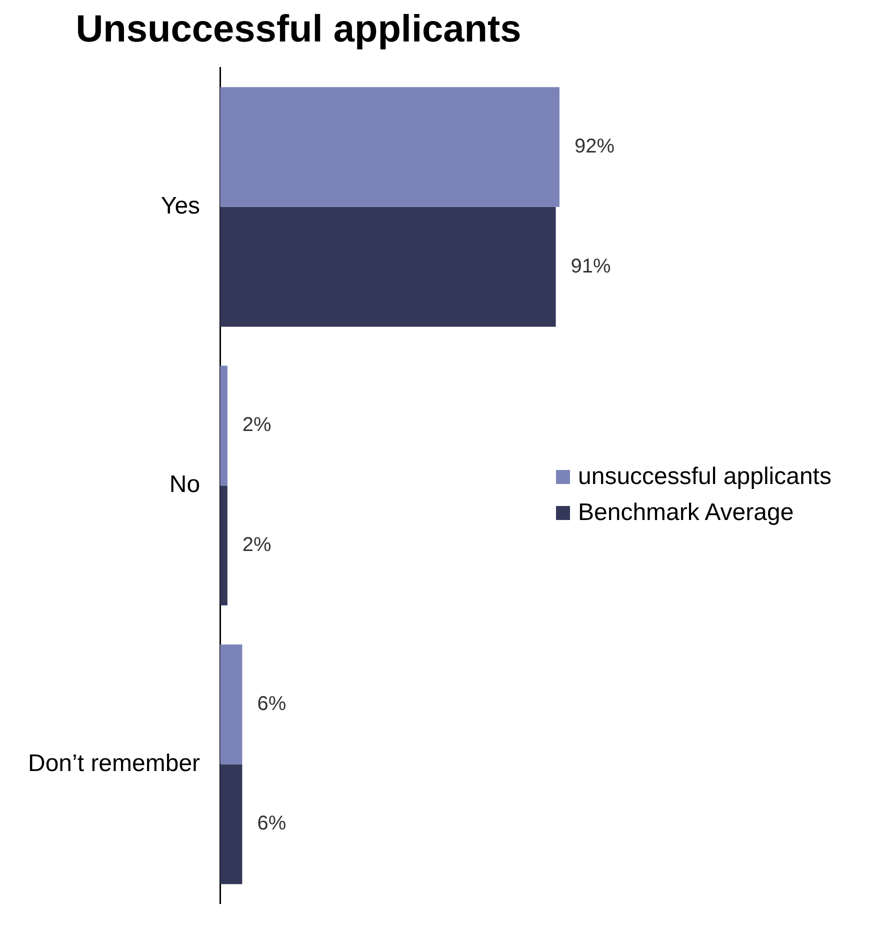 Image resolution: width=887 pixels, height=946 pixels. I want to click on chart-title: Unsuccessful applicants, so click(299, 29).